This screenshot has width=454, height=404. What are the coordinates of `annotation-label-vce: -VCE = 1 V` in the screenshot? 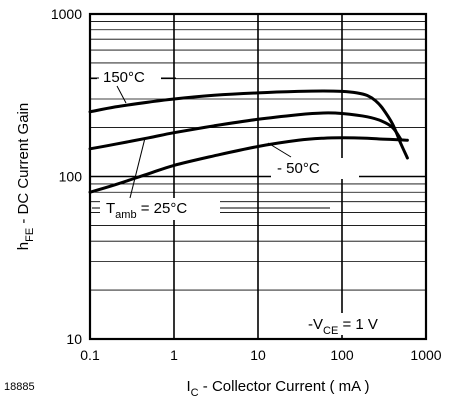 It's located at (360, 325).